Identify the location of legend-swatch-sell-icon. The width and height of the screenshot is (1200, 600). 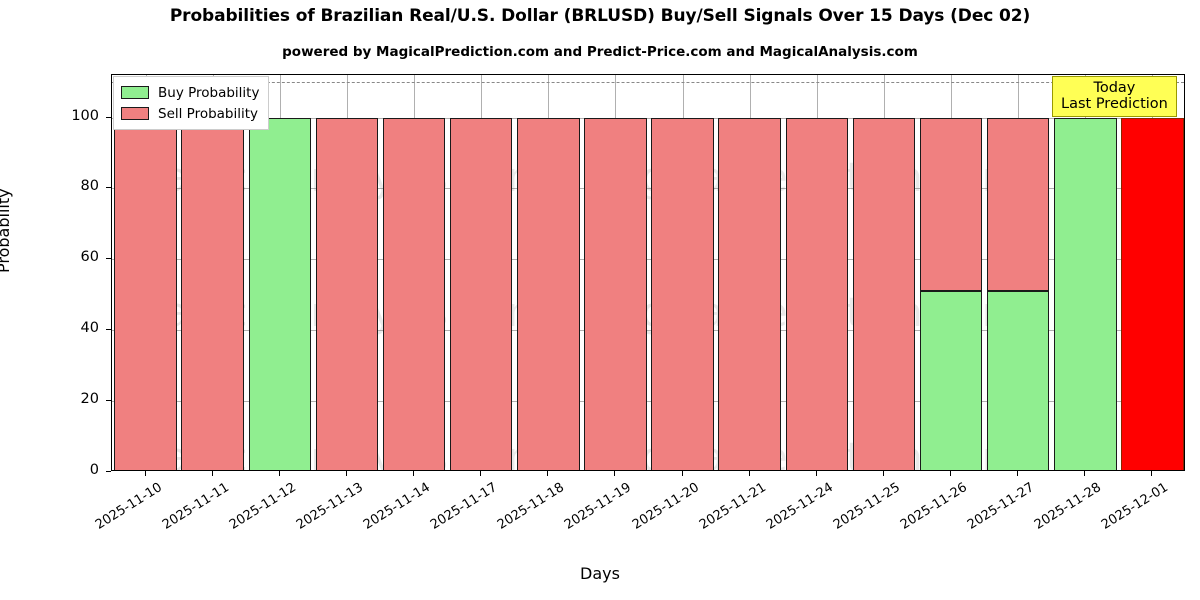
(135, 113).